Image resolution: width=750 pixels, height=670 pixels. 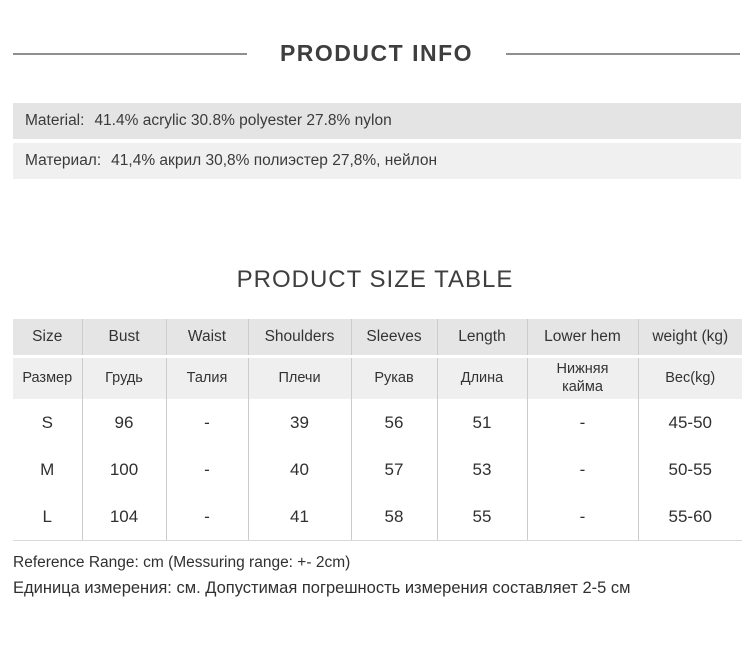 I want to click on size-row-M-cell-1: 100, so click(x=124, y=469).